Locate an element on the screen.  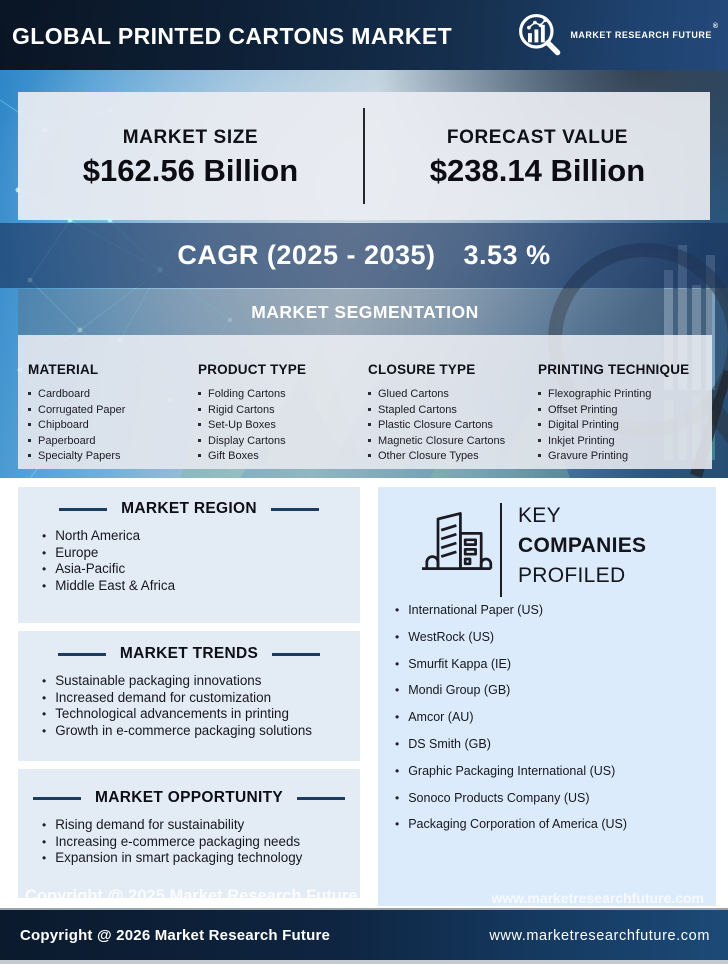
brand-logo: MARKET RESEARCH FUTURE ® is located at coordinates (617, 35).